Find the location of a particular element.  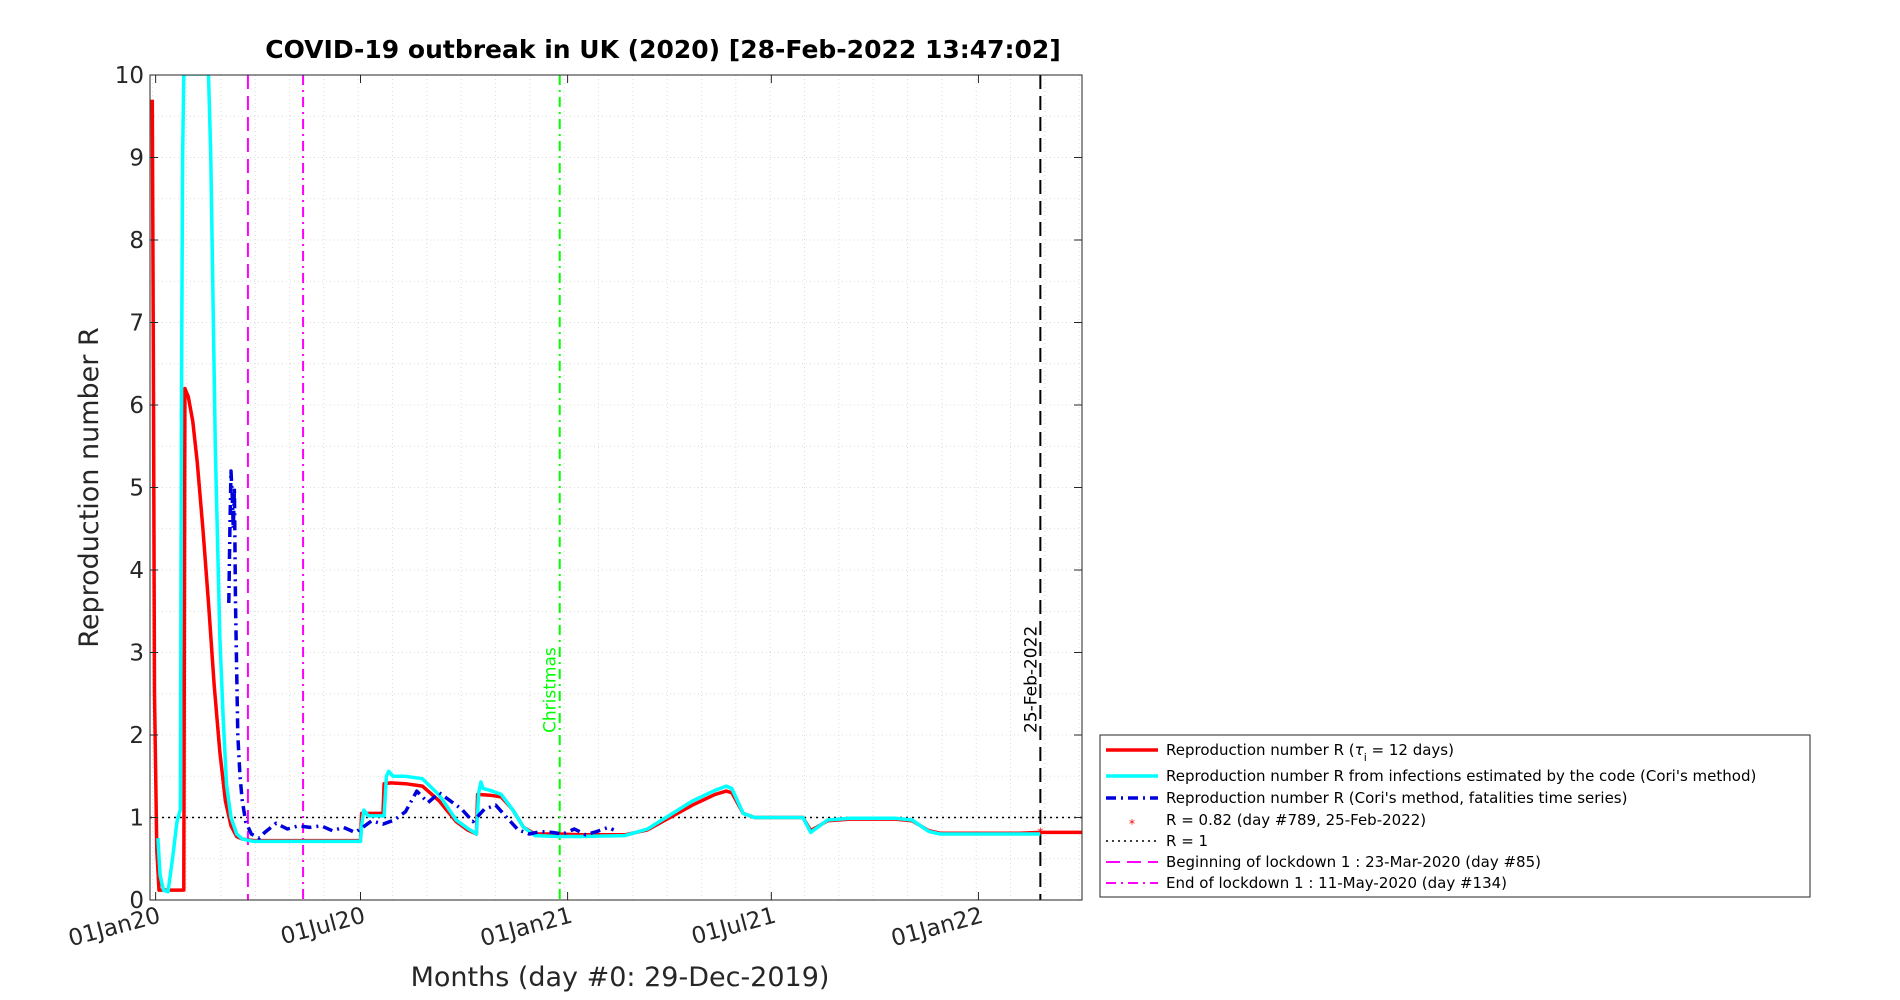

legend-label-r-sub: i is located at coordinates (1365, 757).